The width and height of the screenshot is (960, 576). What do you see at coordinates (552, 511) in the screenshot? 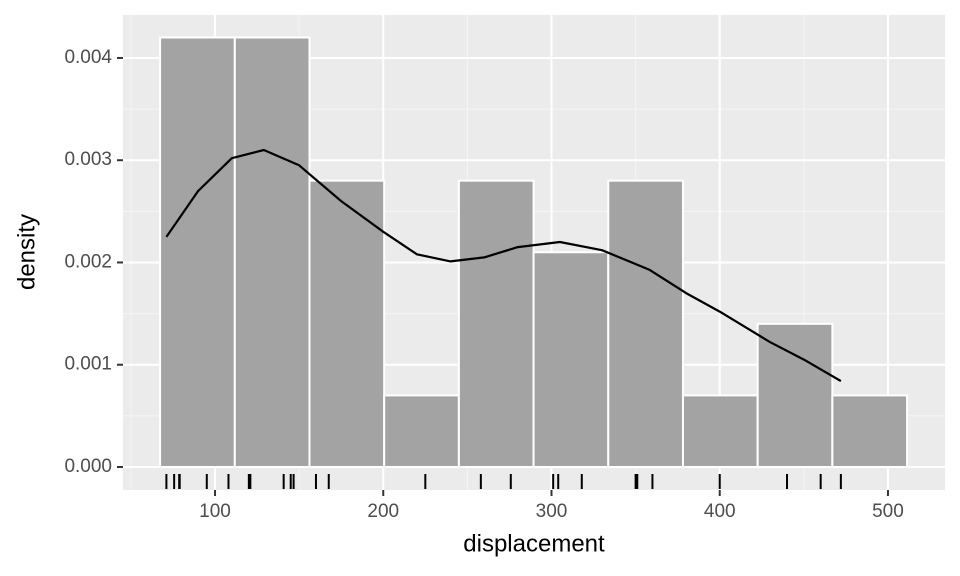
I see `x-tick-label: 300` at bounding box center [552, 511].